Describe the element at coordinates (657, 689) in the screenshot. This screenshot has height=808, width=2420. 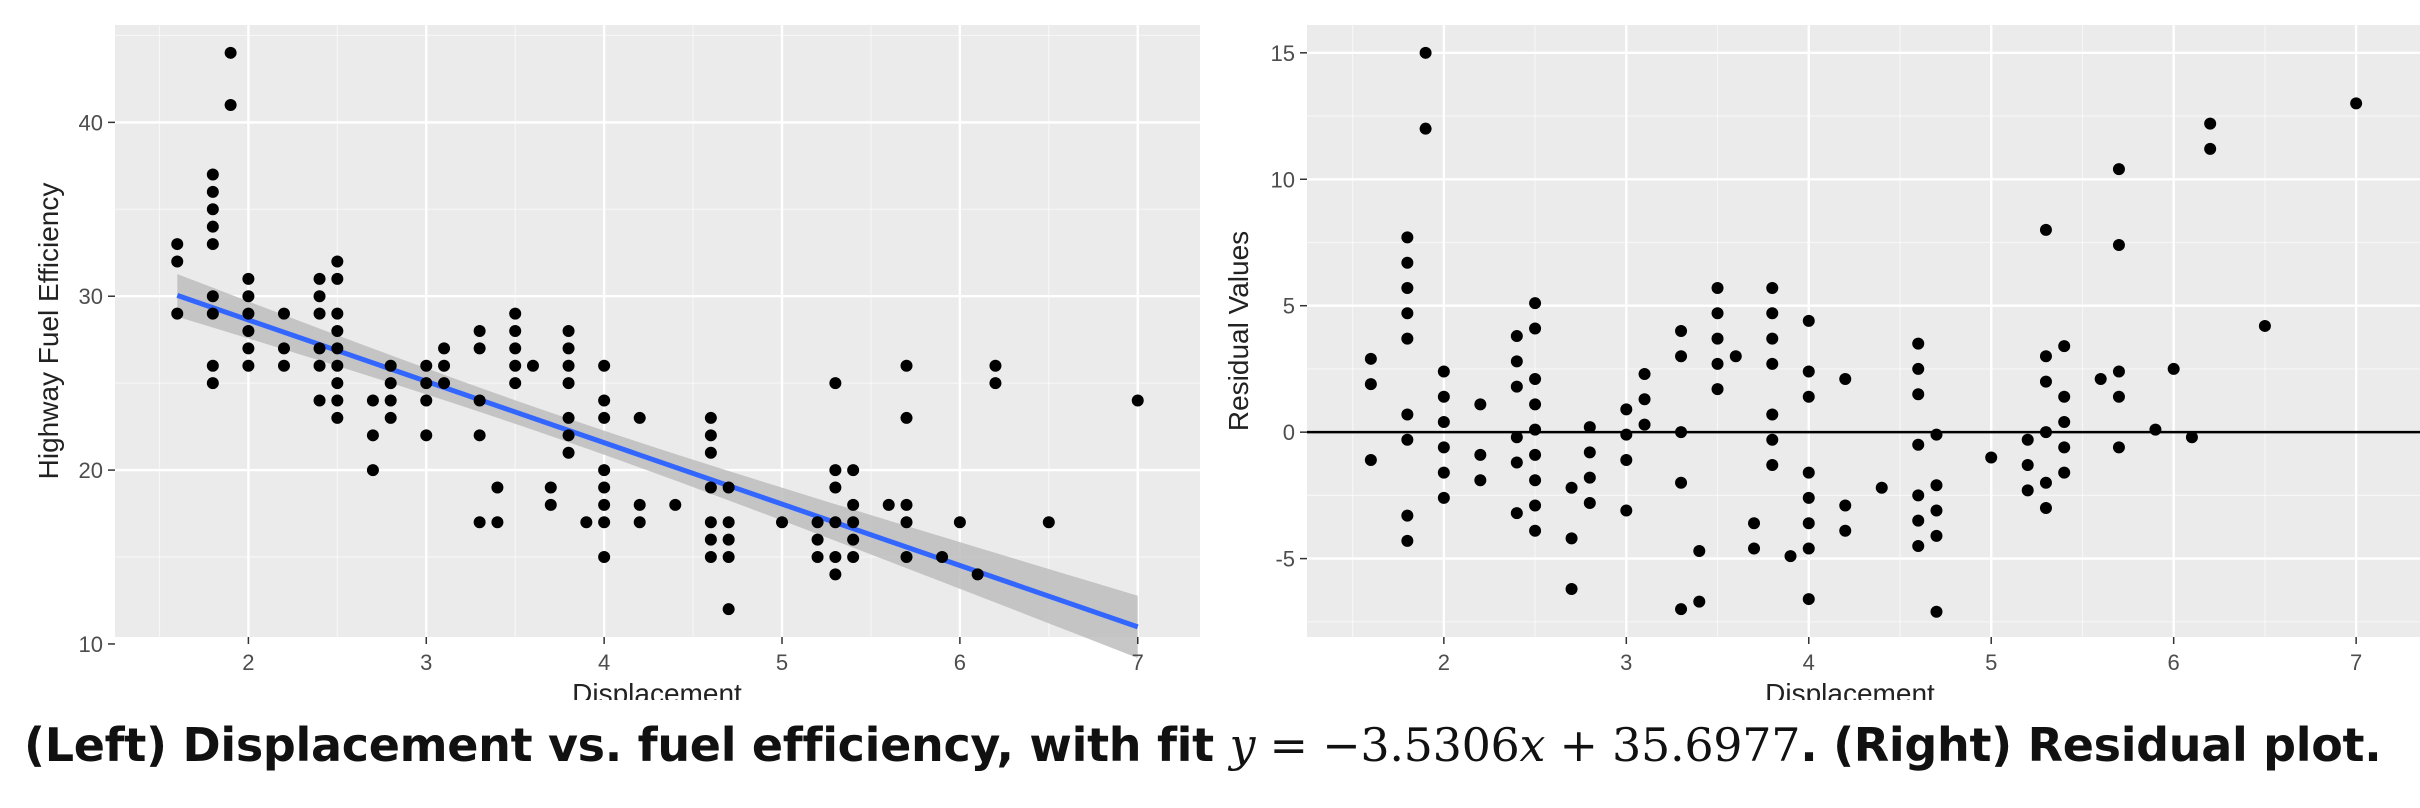
I see `left-x-axis-title: Displacement` at that location.